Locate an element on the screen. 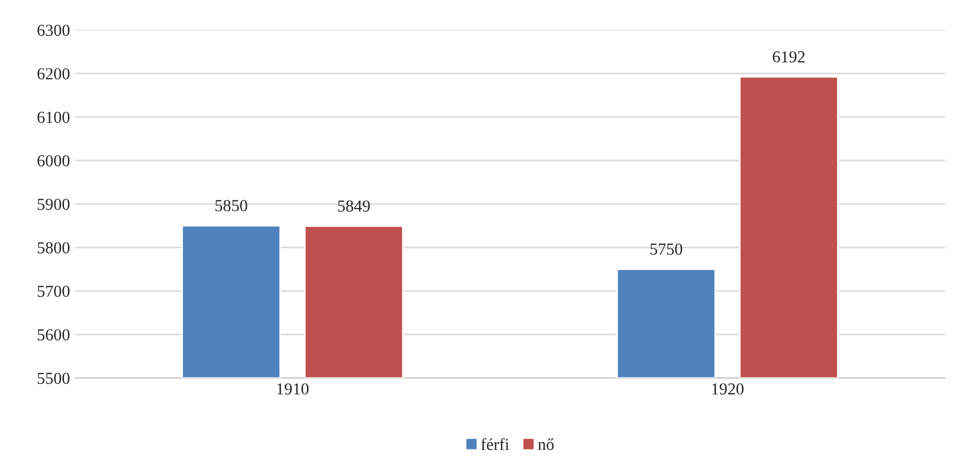 This screenshot has width=960, height=461. legend-label: nő is located at coordinates (546, 444).